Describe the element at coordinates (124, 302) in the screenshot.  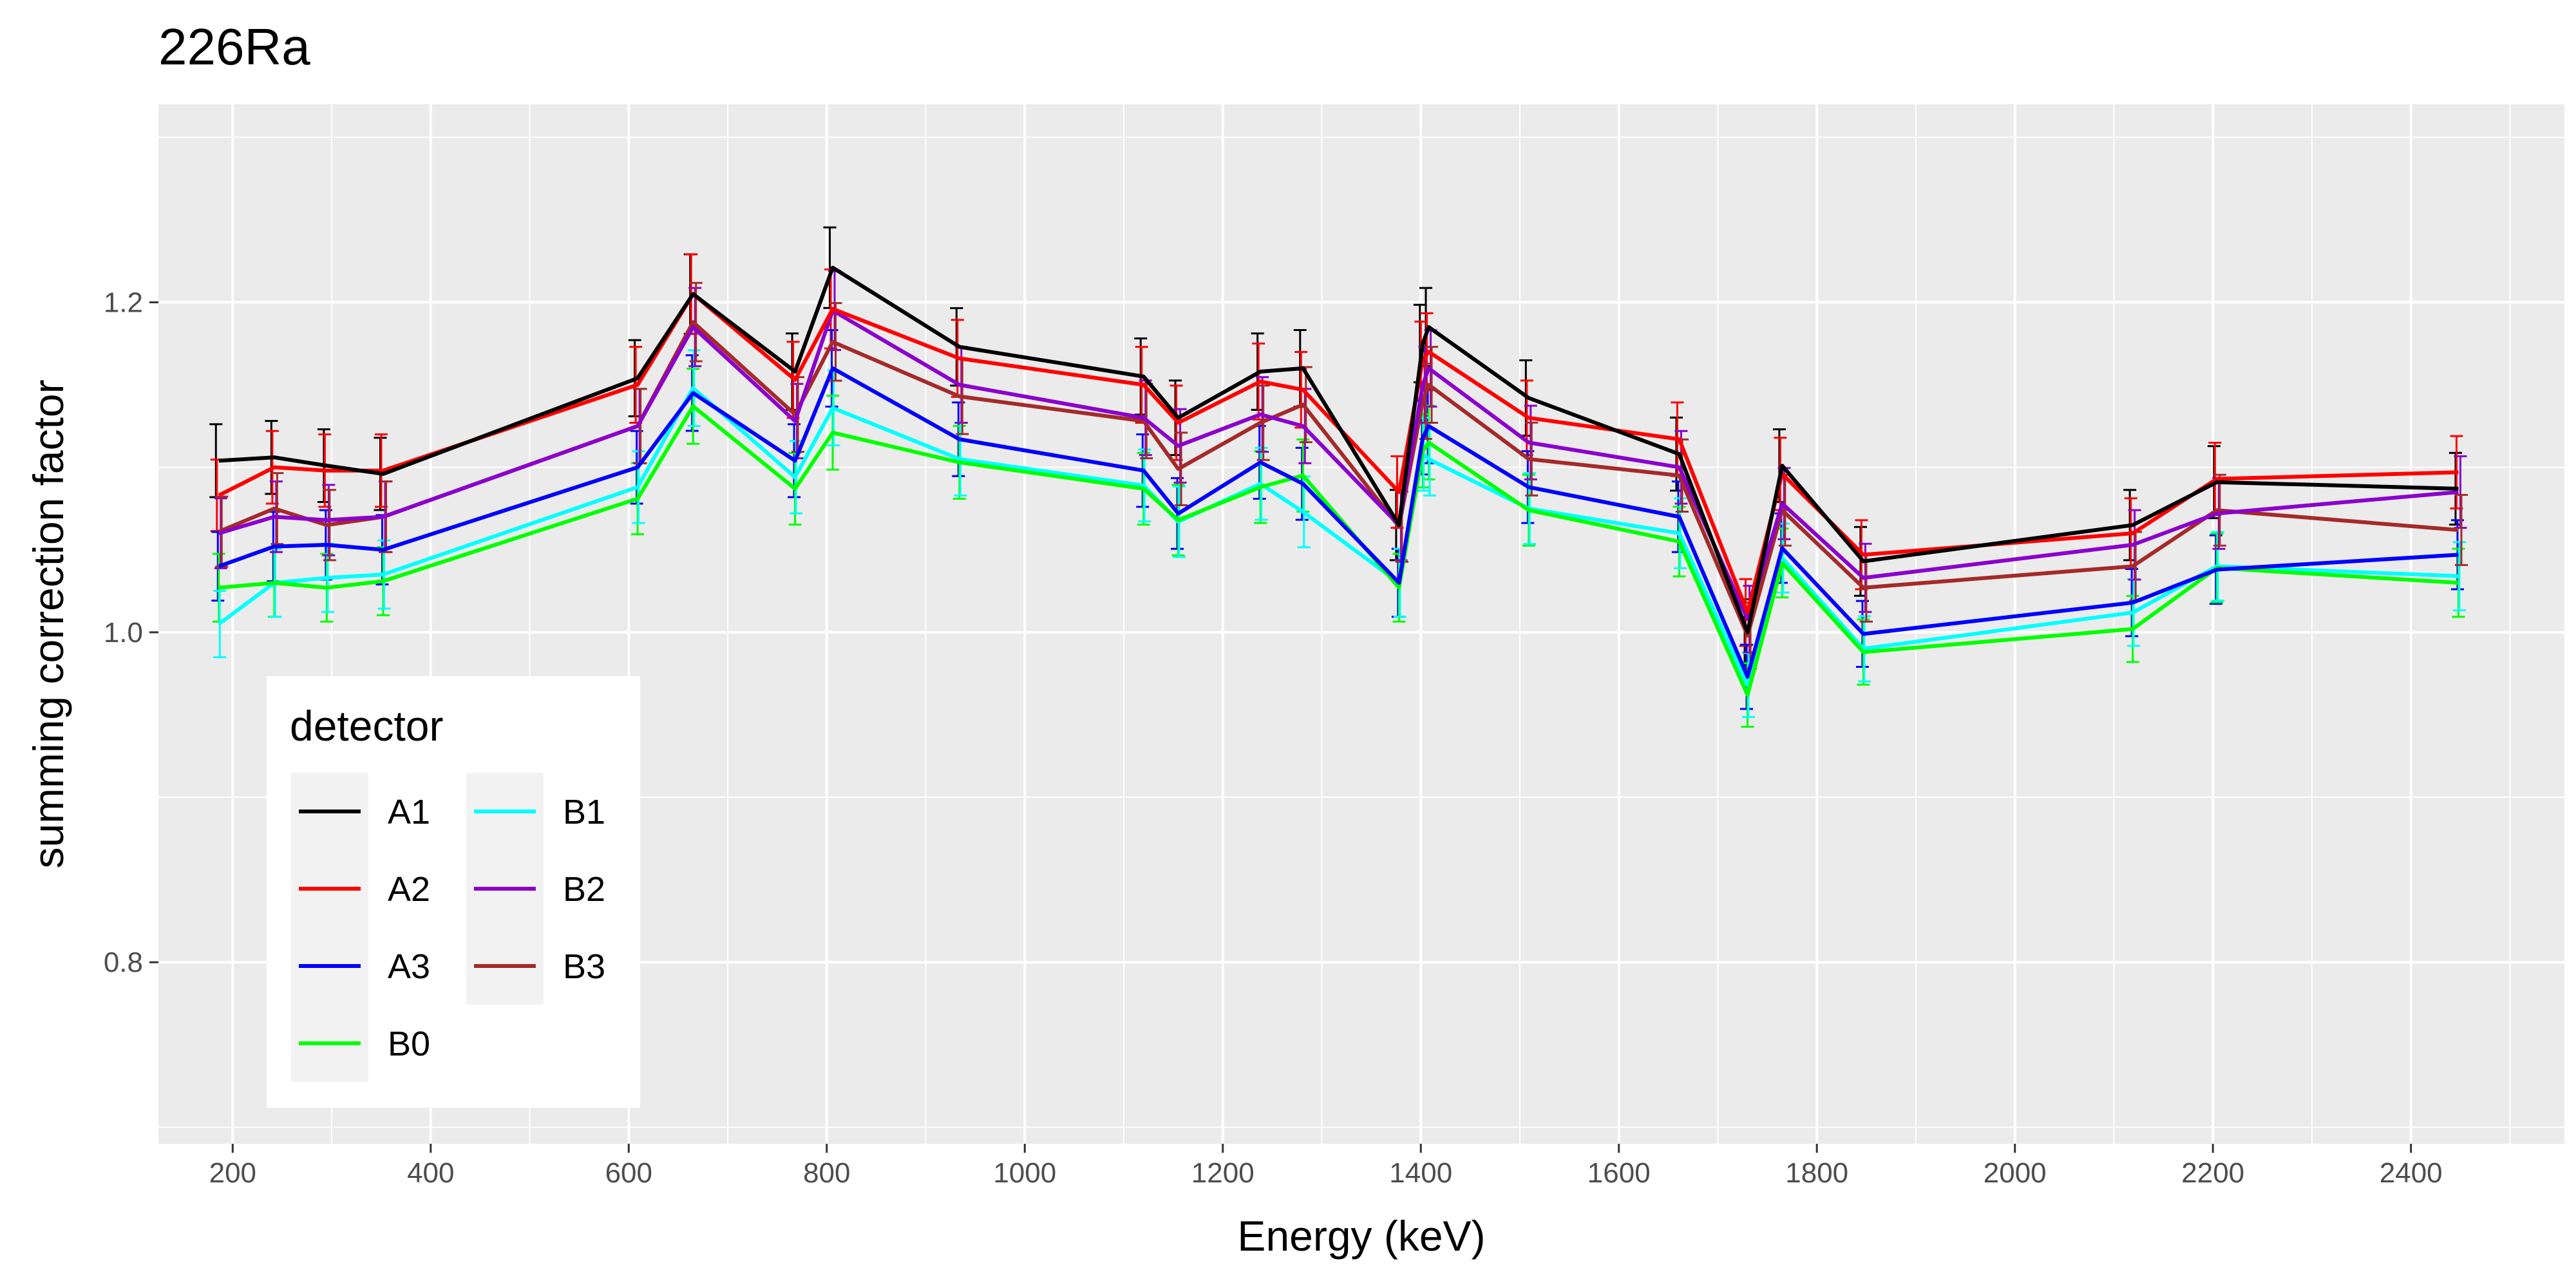
I see `y-tick-label: 1.2` at that location.